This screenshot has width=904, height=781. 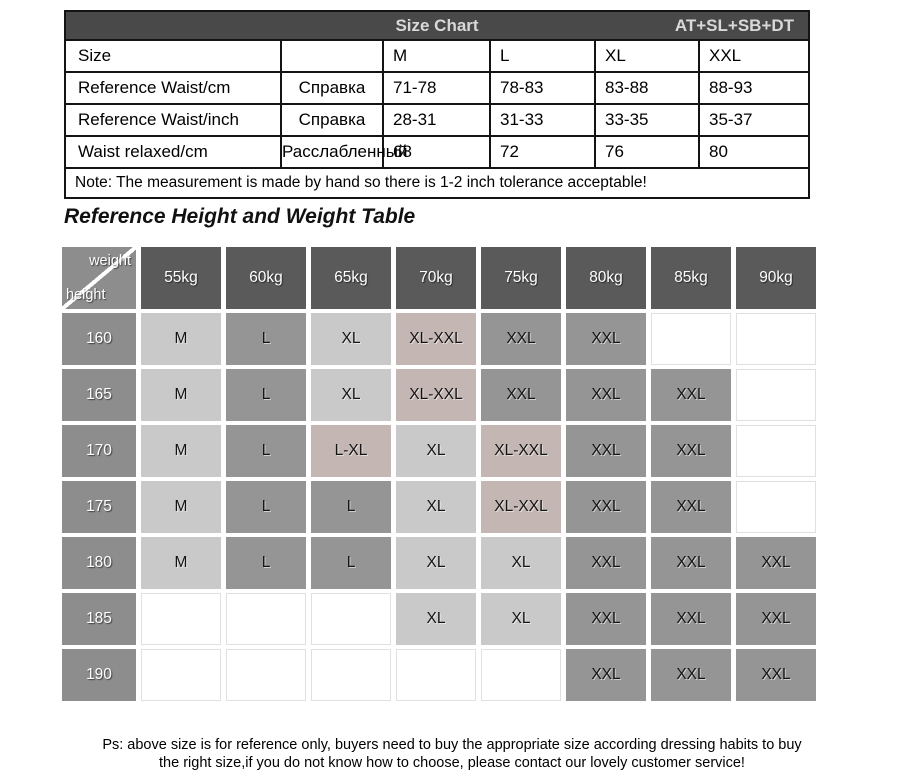 I want to click on size-chart-value: 72, so click(x=542, y=152).